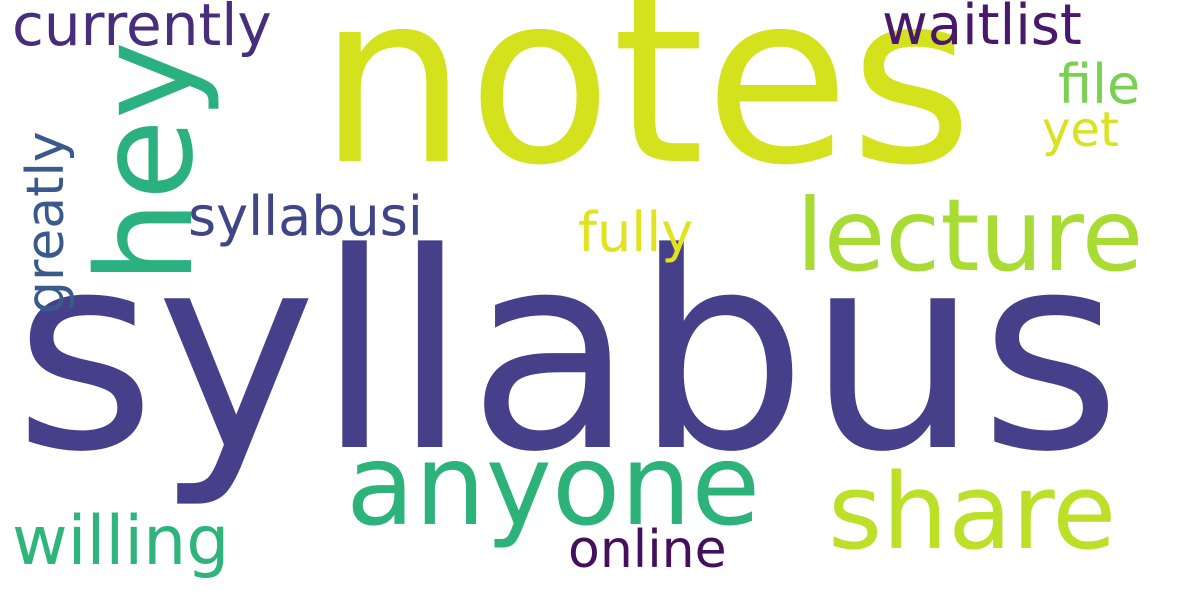 This screenshot has width=1200, height=600. What do you see at coordinates (1080, 130) in the screenshot?
I see `word-yet: yet` at bounding box center [1080, 130].